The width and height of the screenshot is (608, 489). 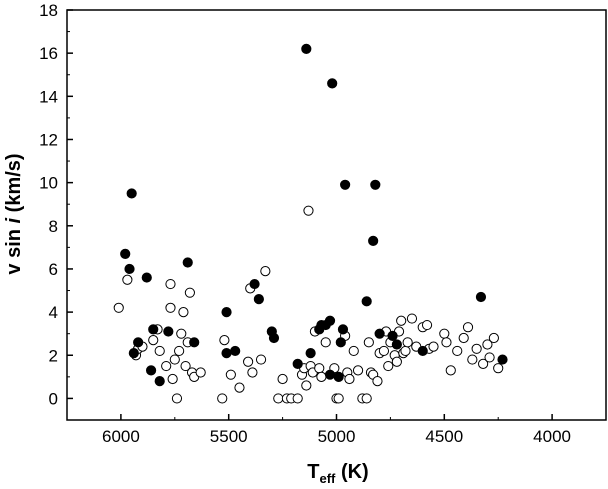 What do you see at coordinates (351, 472) in the screenshot?
I see `x-axis-title-unit: (K)` at bounding box center [351, 472].